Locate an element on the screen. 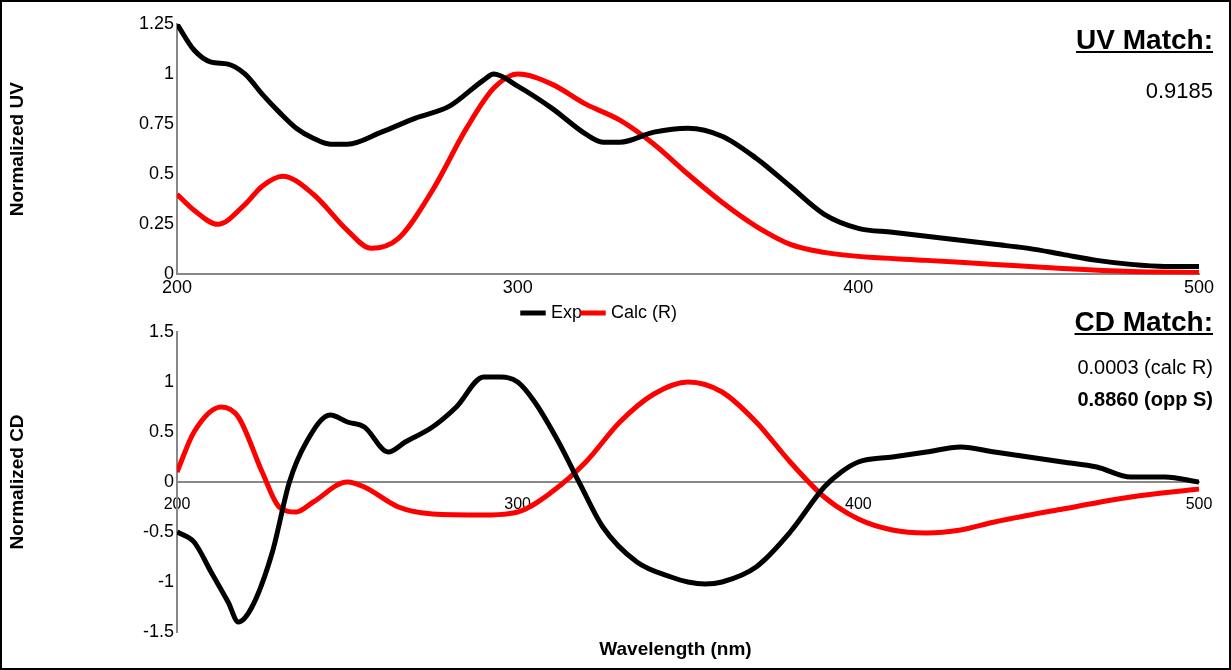  y-tick-label: -1.5 is located at coordinates (158, 630).